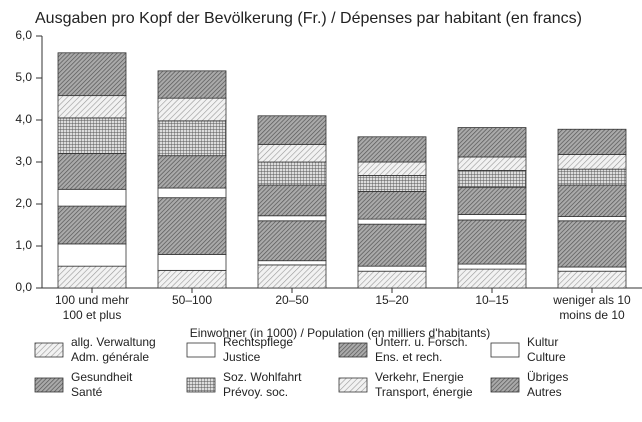 The width and height of the screenshot is (642, 422). Describe the element at coordinates (392, 300) in the screenshot. I see `x-tick-label: 15–20` at that location.